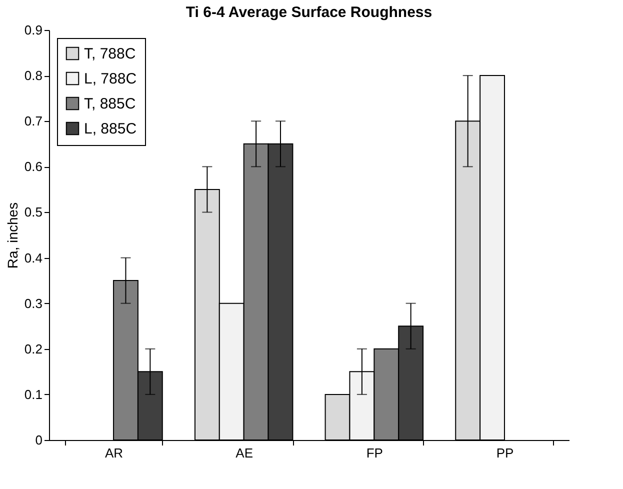 The image size is (623, 489). Describe the element at coordinates (33, 348) in the screenshot. I see `y-tick-label: 0.2` at that location.